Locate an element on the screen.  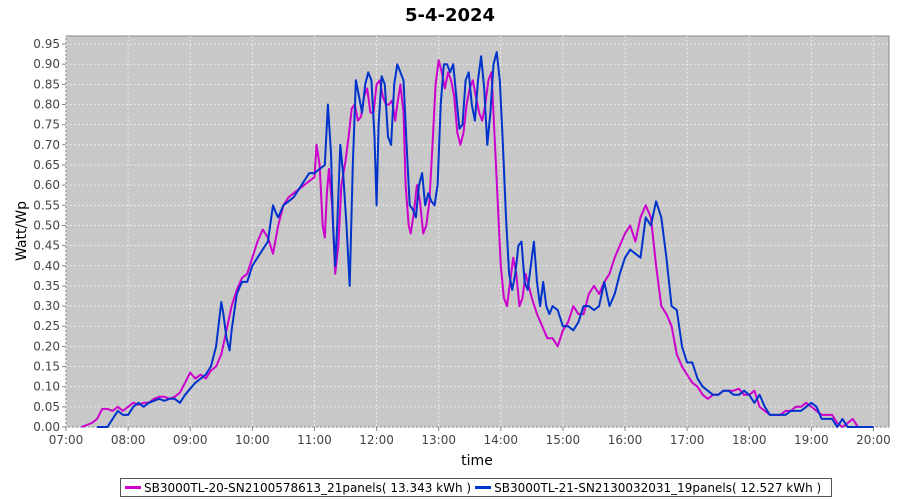
y-tick-label: 0.80 is located at coordinates (46, 105).